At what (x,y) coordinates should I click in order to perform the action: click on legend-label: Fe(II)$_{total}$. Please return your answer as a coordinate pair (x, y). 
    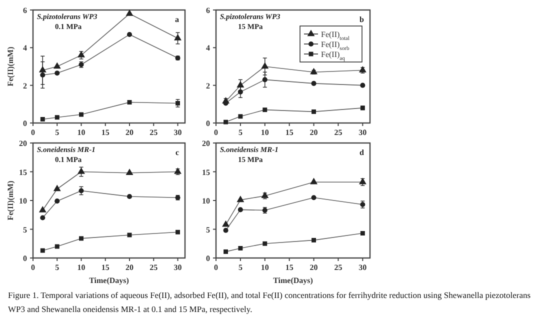
    Looking at the image, I should click on (335, 36).